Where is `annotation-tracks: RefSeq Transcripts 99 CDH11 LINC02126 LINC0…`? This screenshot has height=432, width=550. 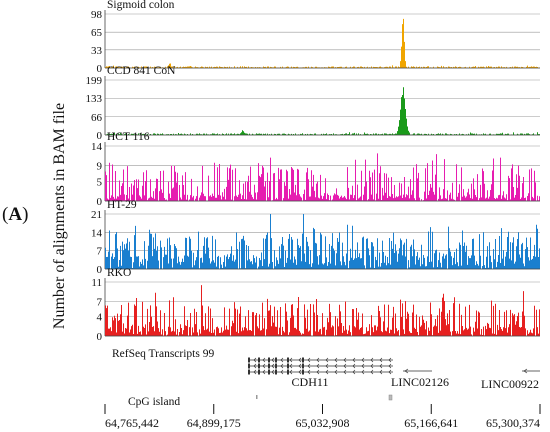
annotation-tracks: RefSeq Transcripts 99 CDH11 LINC02126 LINC0… is located at coordinates (326, 378).